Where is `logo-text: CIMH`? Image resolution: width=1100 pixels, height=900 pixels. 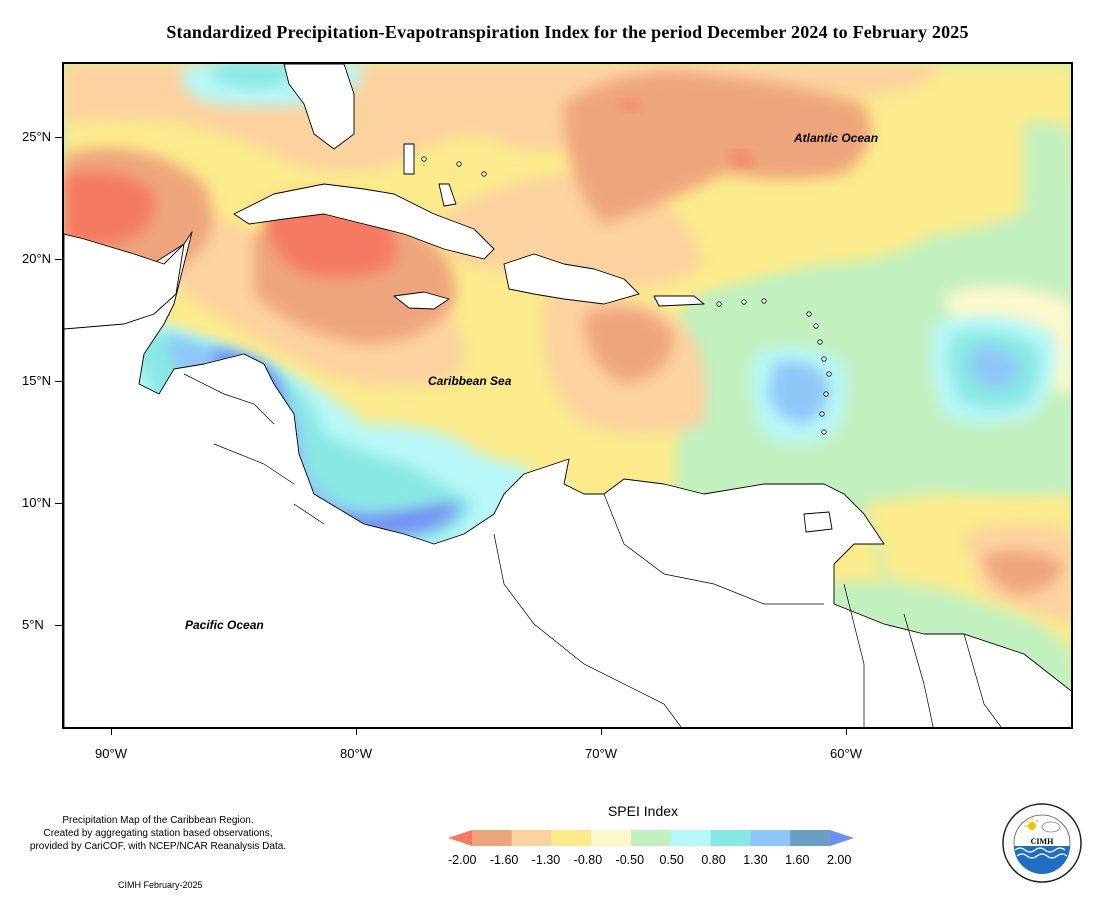 logo-text: CIMH is located at coordinates (1042, 841).